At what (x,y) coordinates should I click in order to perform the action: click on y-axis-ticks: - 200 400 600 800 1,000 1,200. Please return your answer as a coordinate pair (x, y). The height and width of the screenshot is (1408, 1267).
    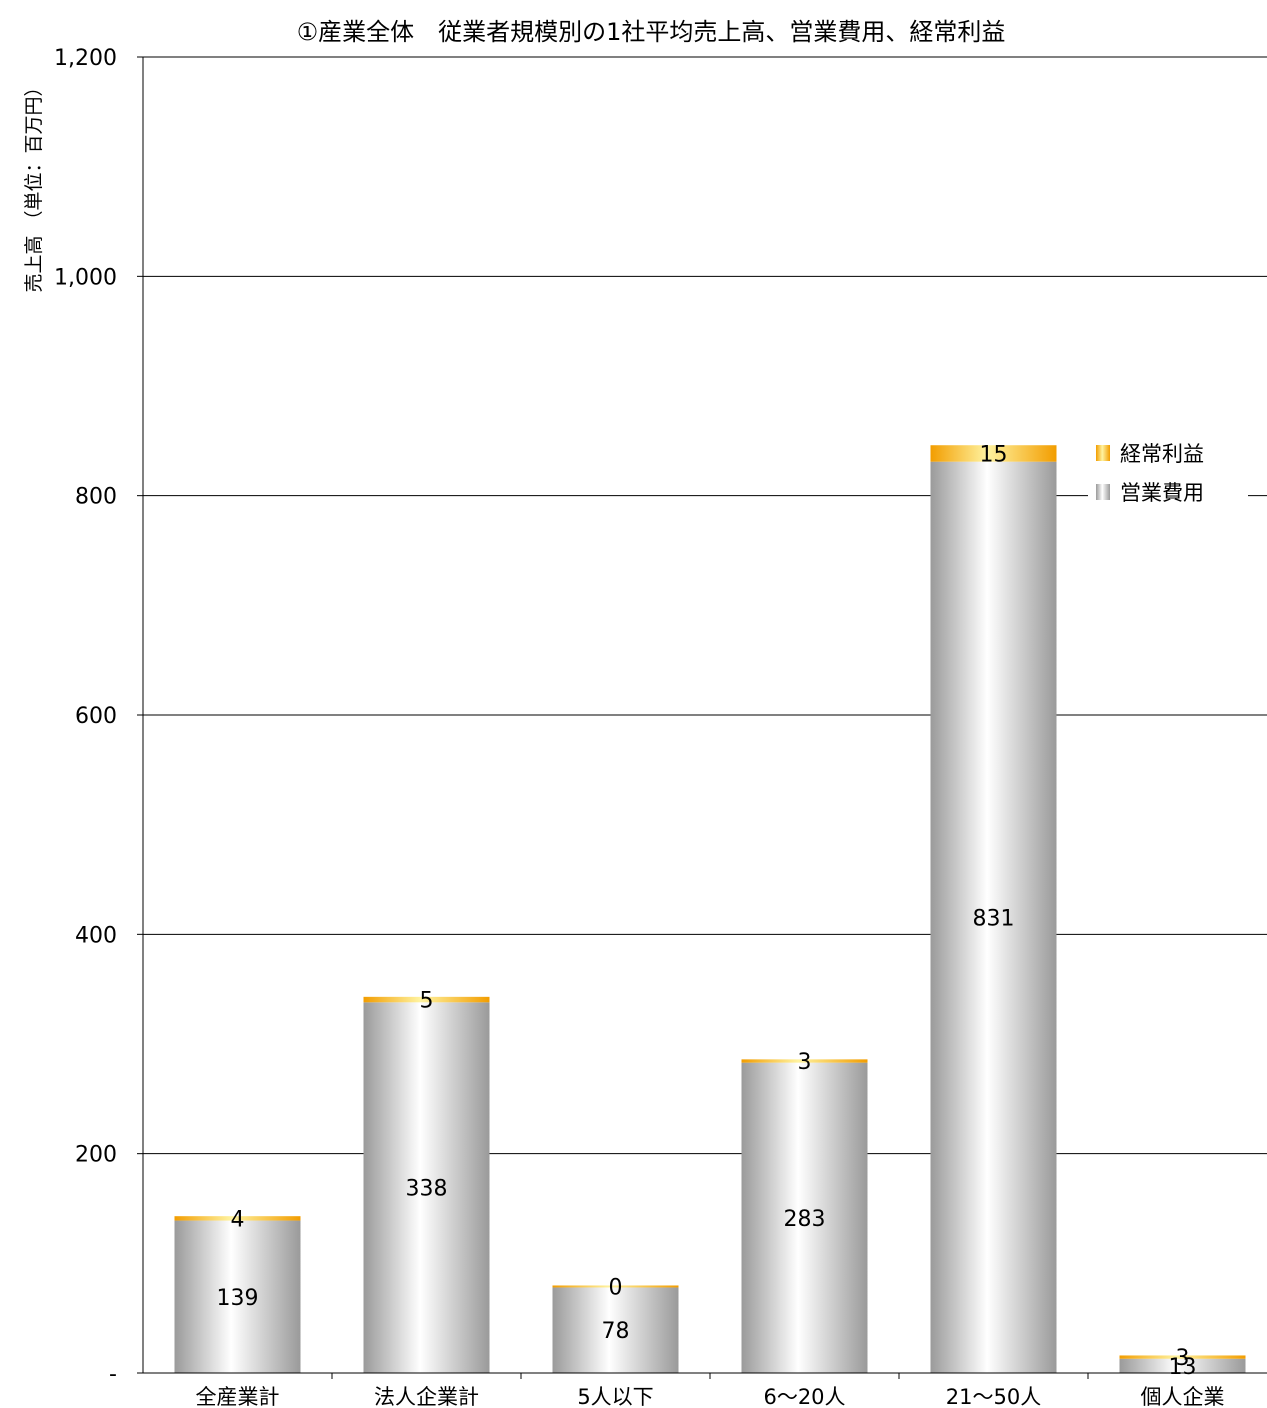
    Looking at the image, I should click on (98, 716).